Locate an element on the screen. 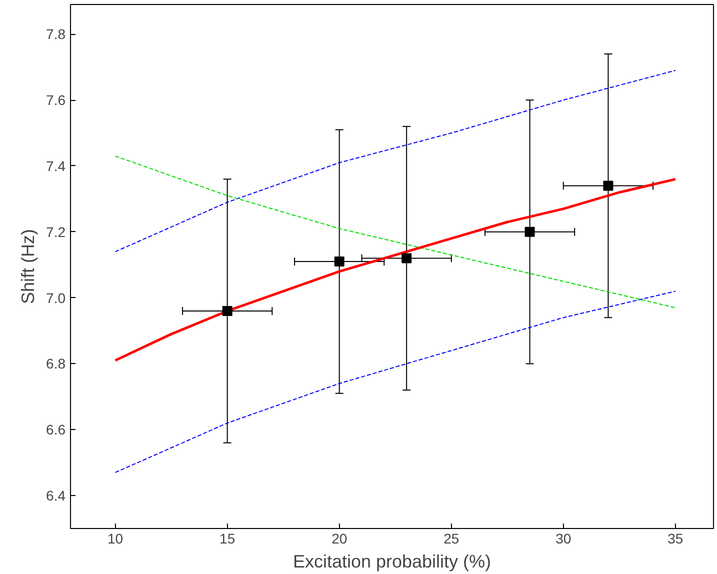  y-tick-label: 7.0 is located at coordinates (56, 298).